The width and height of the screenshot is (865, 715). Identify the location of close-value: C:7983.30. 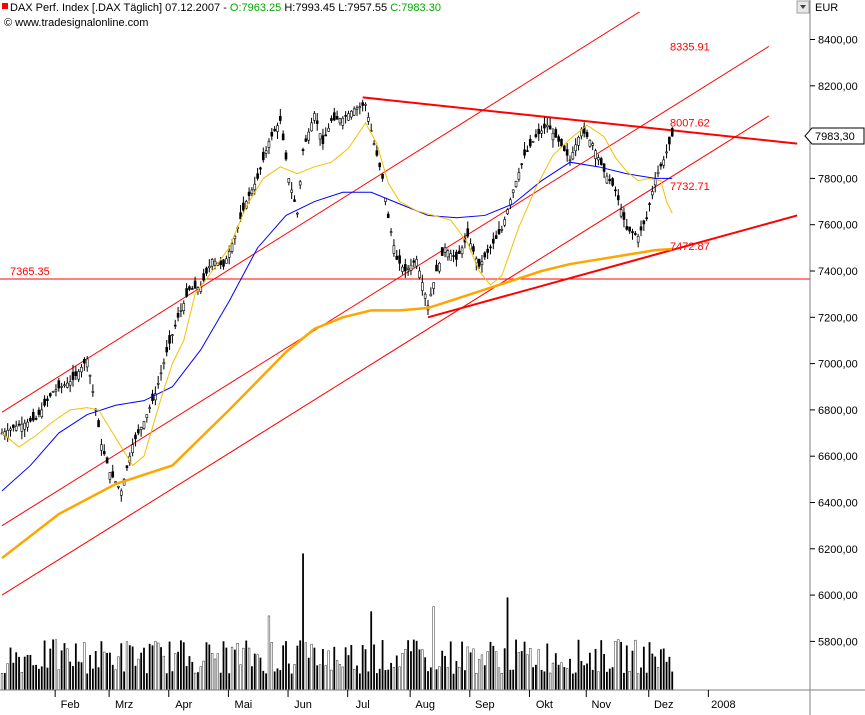
(415, 8).